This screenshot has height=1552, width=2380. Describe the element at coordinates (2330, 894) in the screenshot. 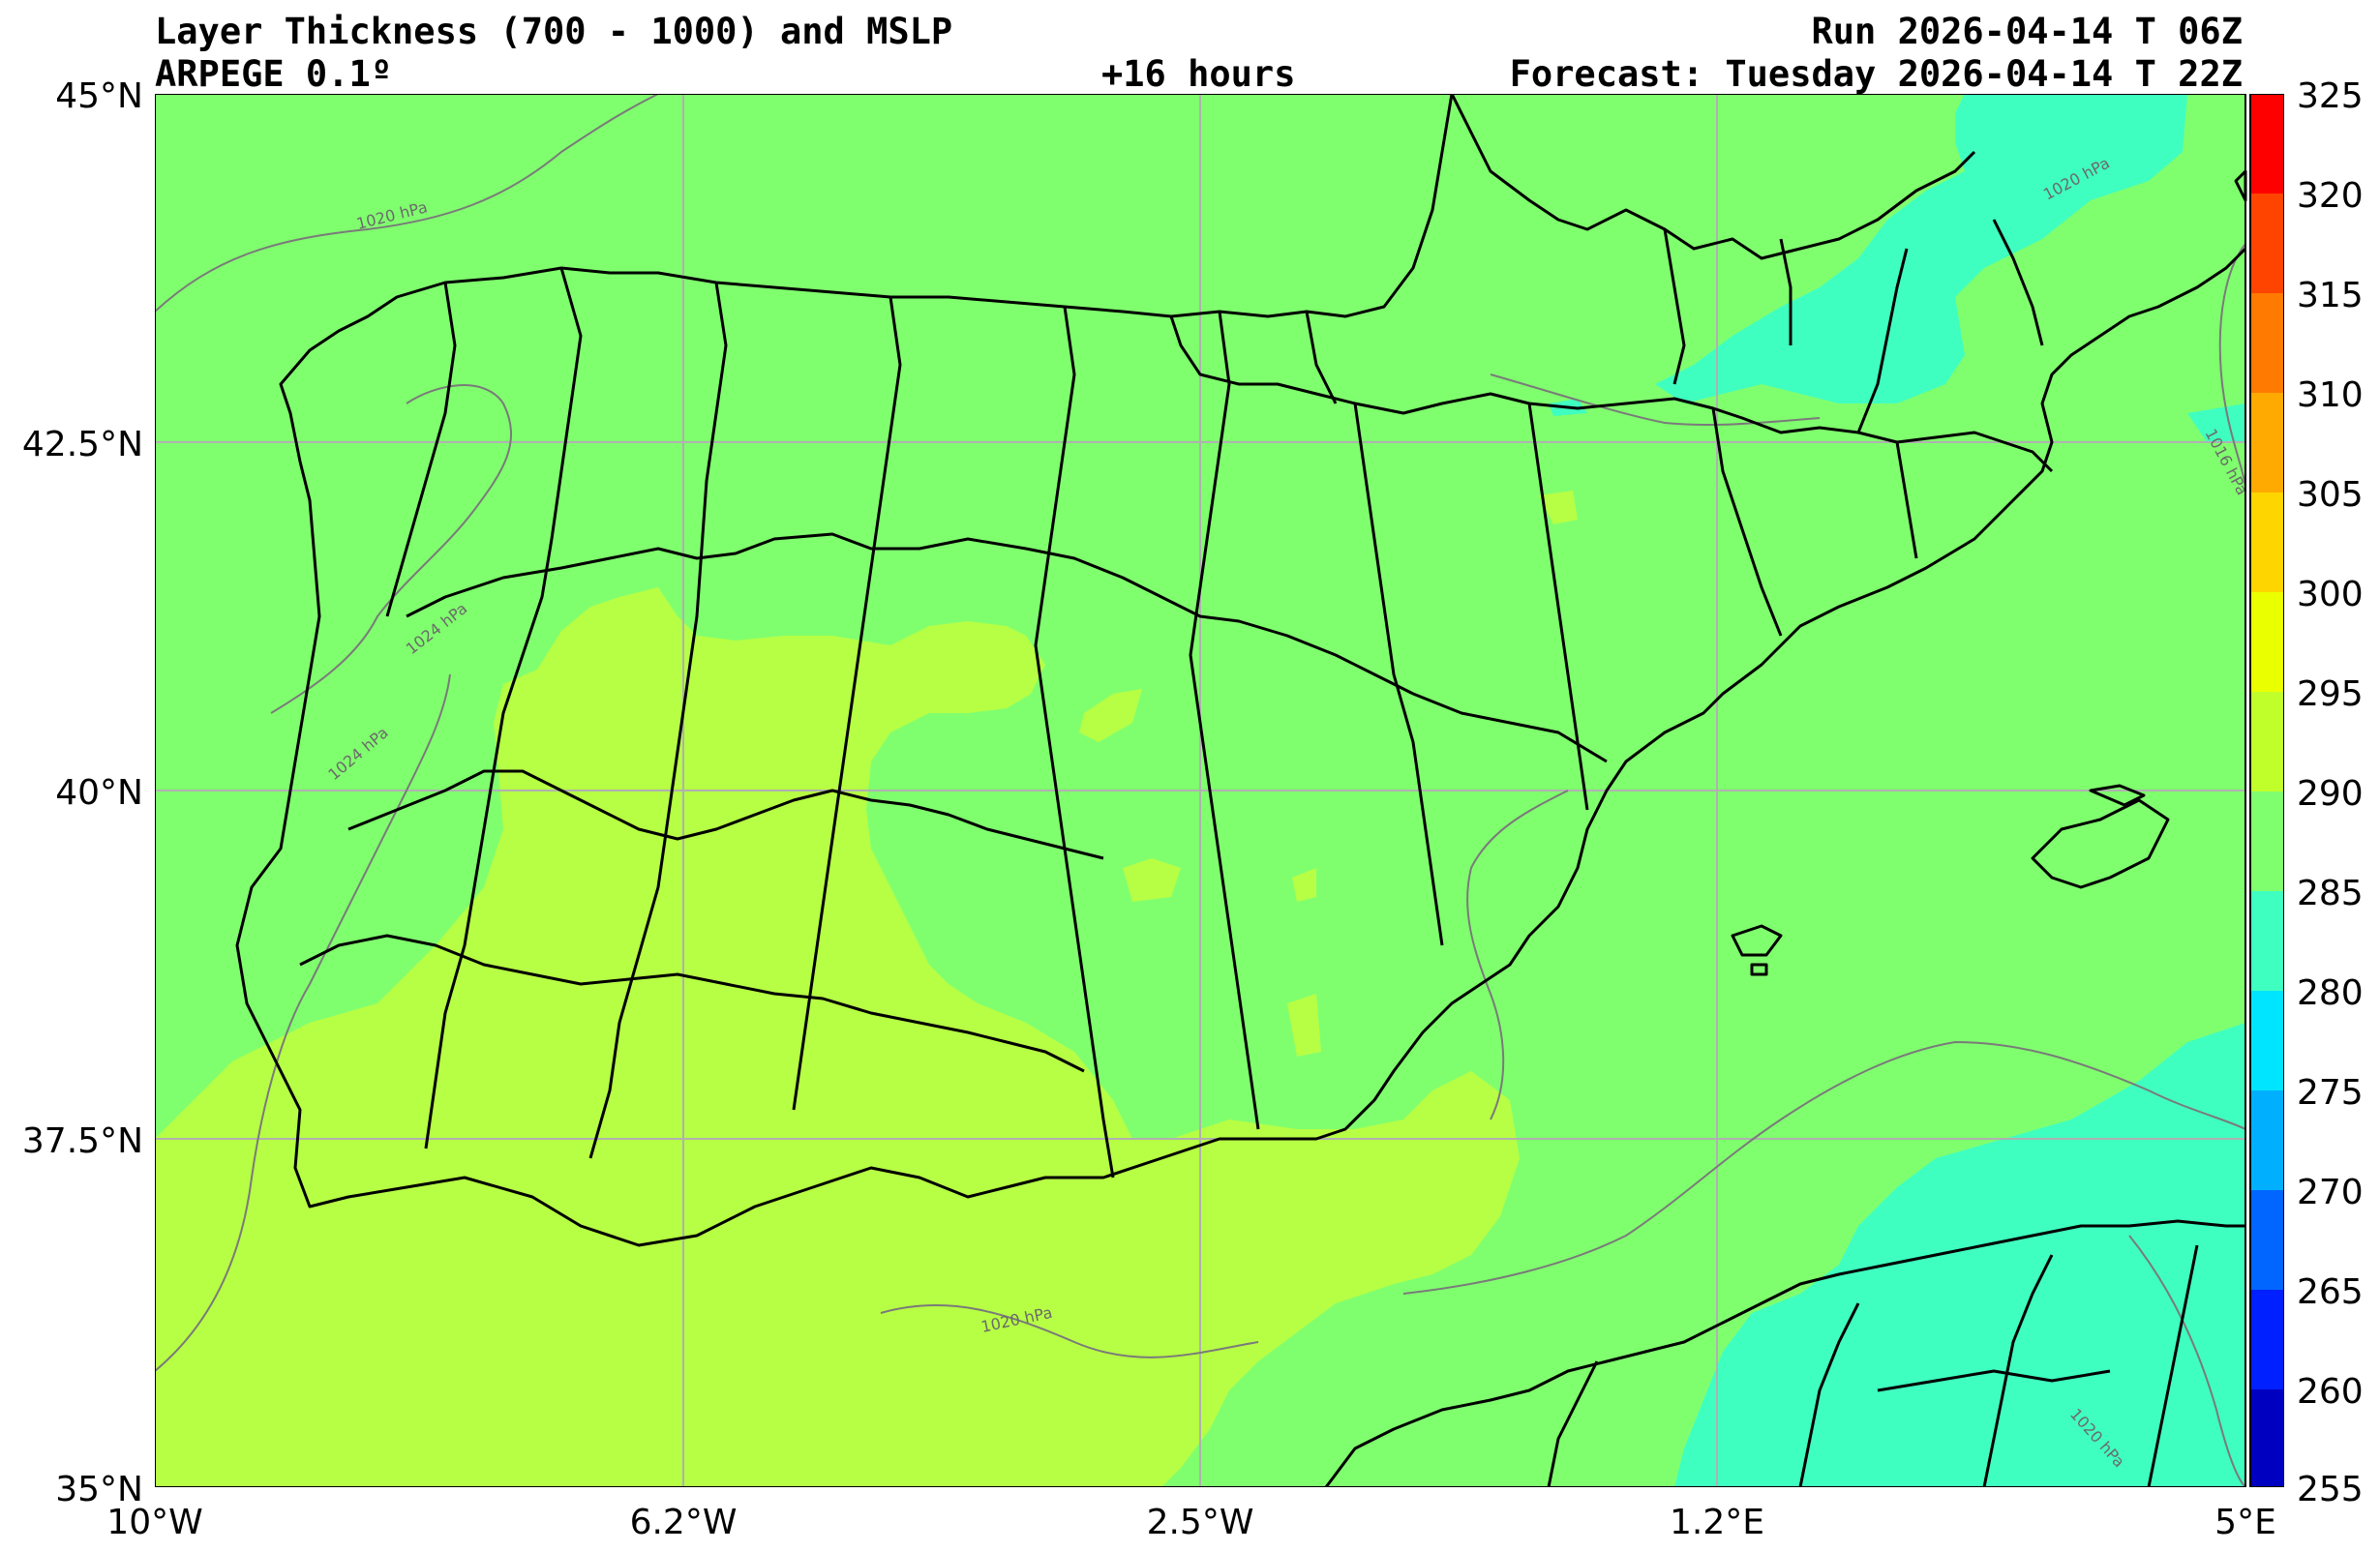

I see `colorbar-tick-285: 285` at that location.